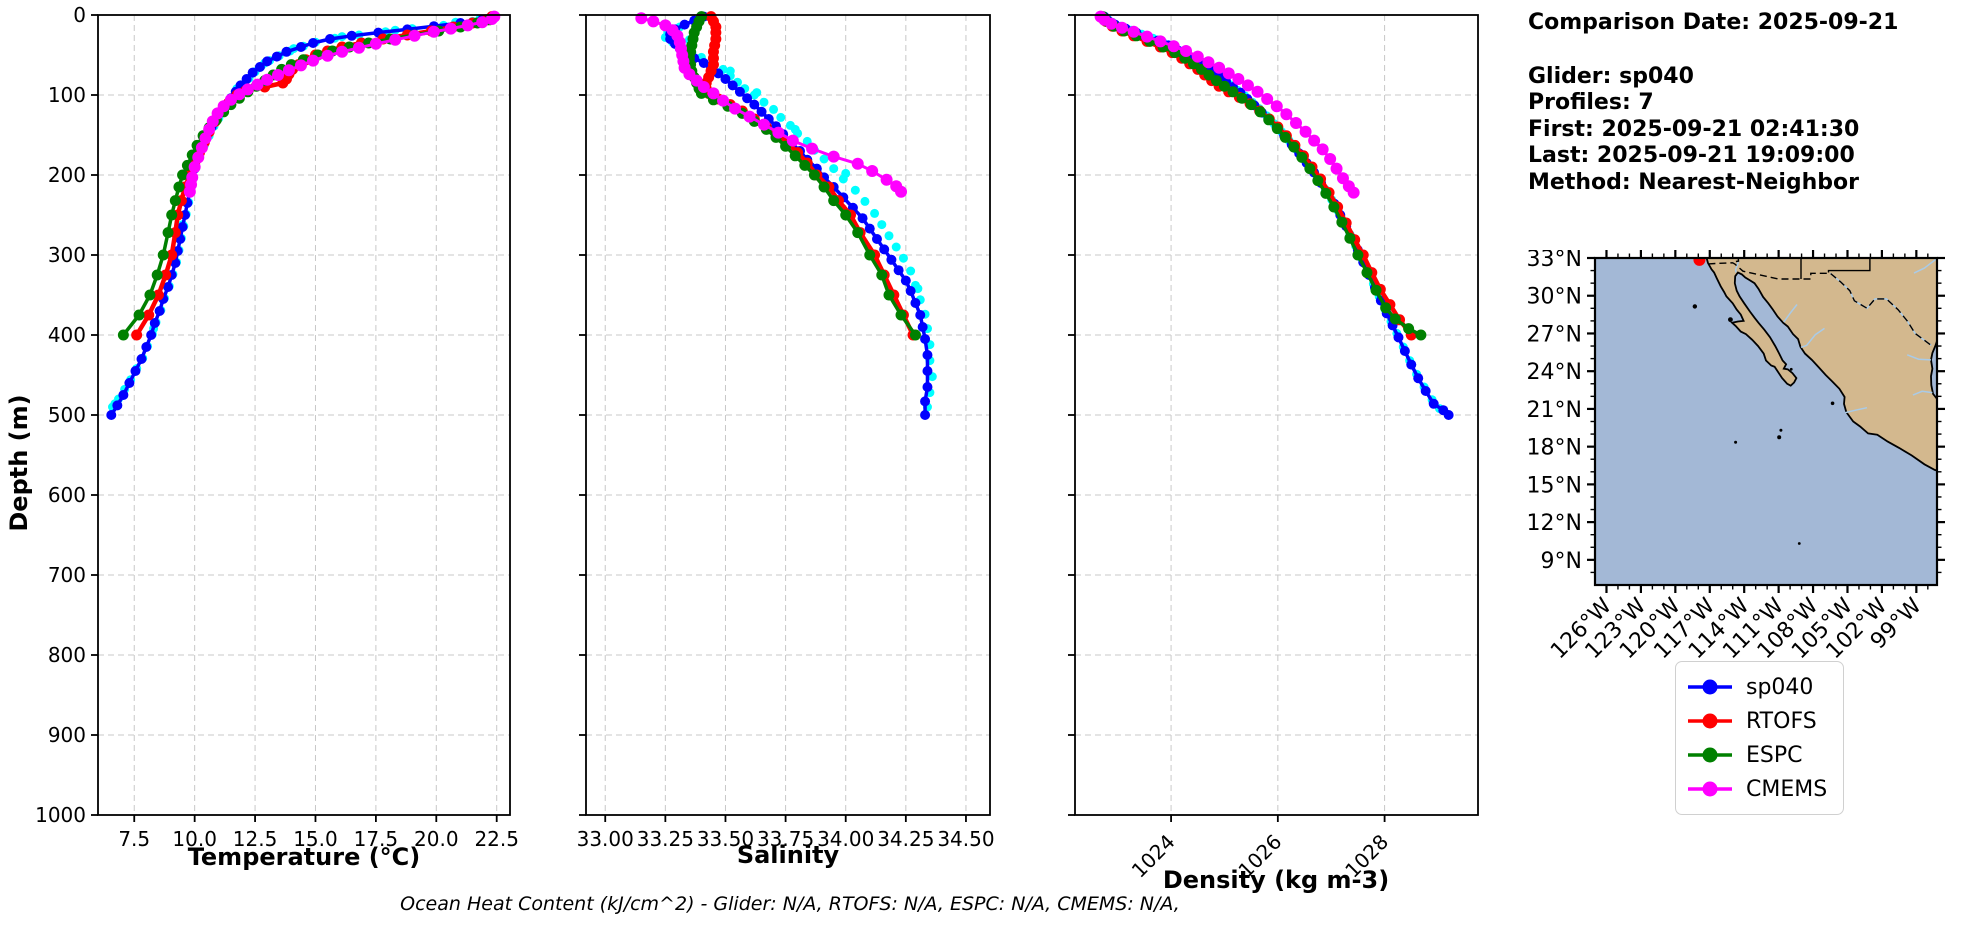  What do you see at coordinates (19, 463) in the screenshot?
I see `depth-axis-label: Depth (m)` at bounding box center [19, 463].